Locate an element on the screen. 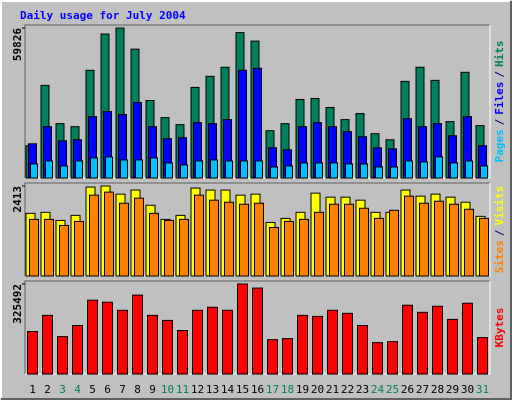 The width and height of the screenshot is (512, 404). x-tick-label: 6 is located at coordinates (107, 389).